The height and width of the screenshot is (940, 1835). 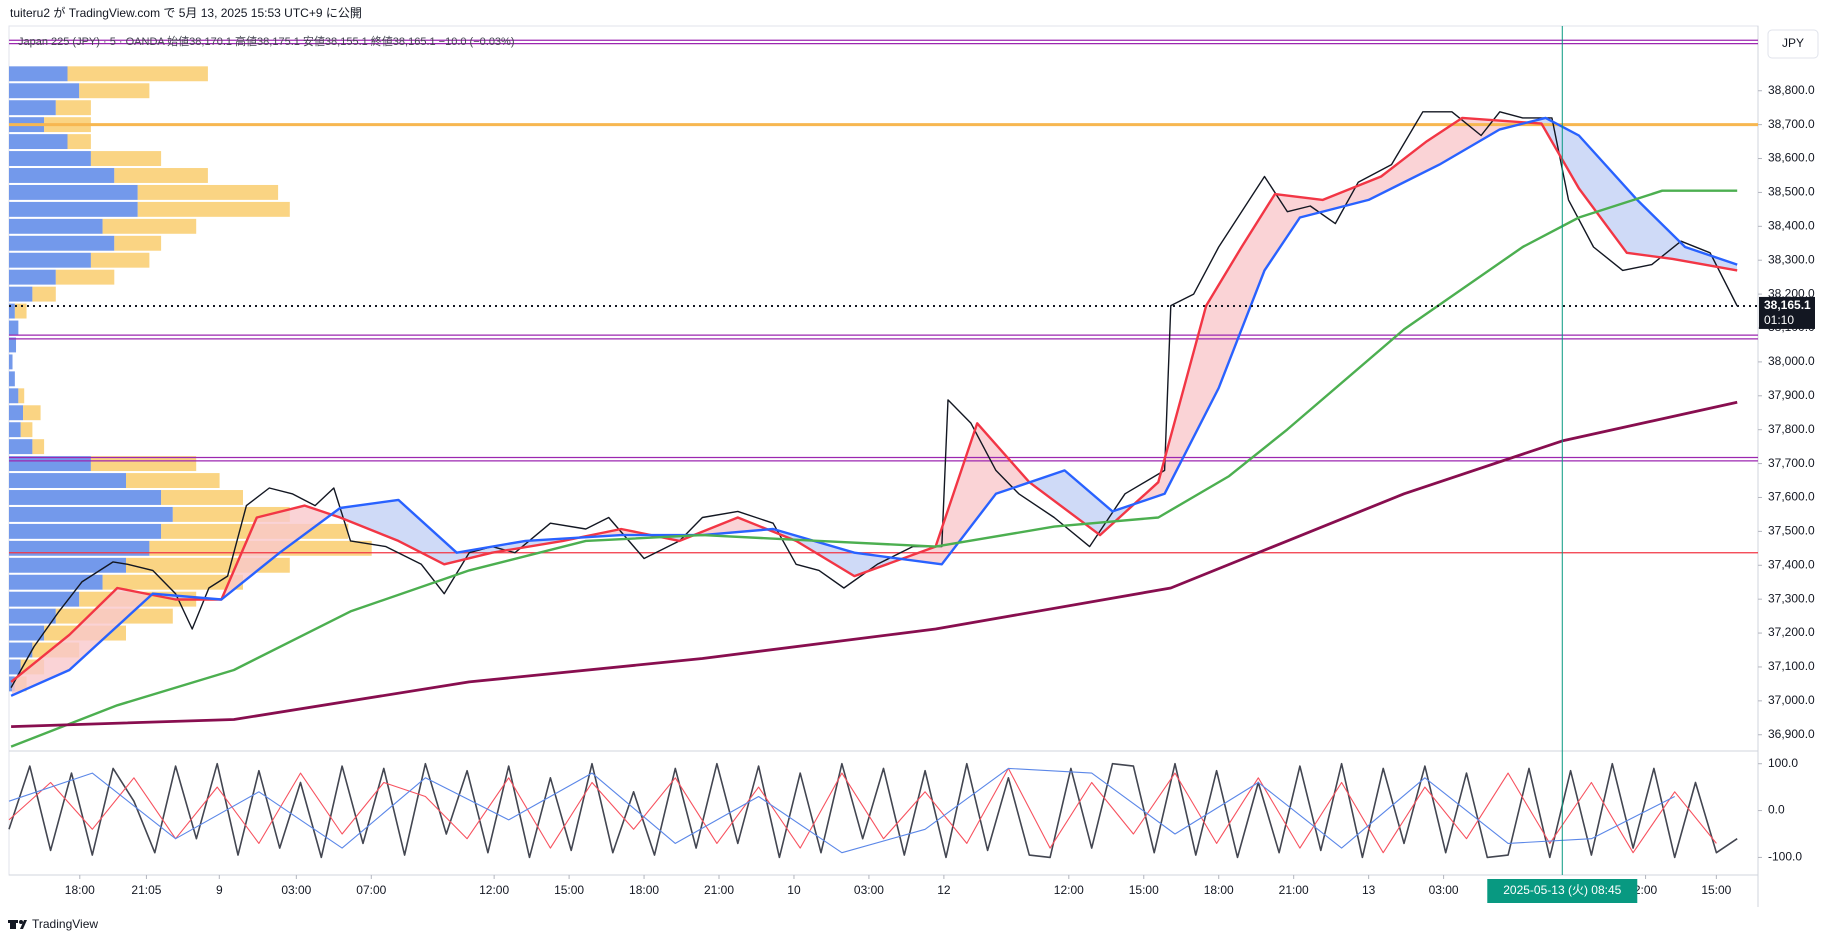 I want to click on last-price-label: 38,165.1, so click(x=1787, y=305).